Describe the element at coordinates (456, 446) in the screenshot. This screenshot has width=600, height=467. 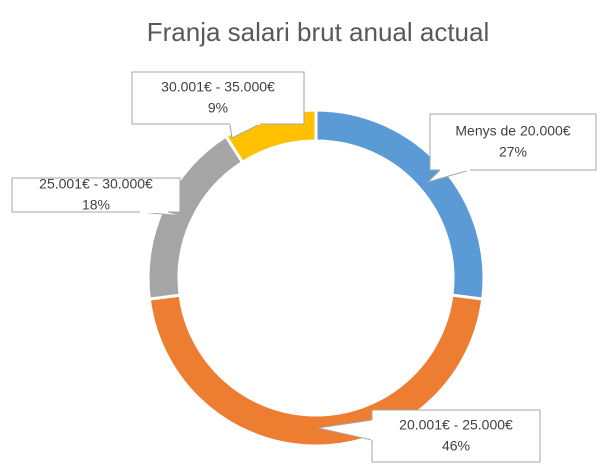
I see `slice-value: 46%` at that location.